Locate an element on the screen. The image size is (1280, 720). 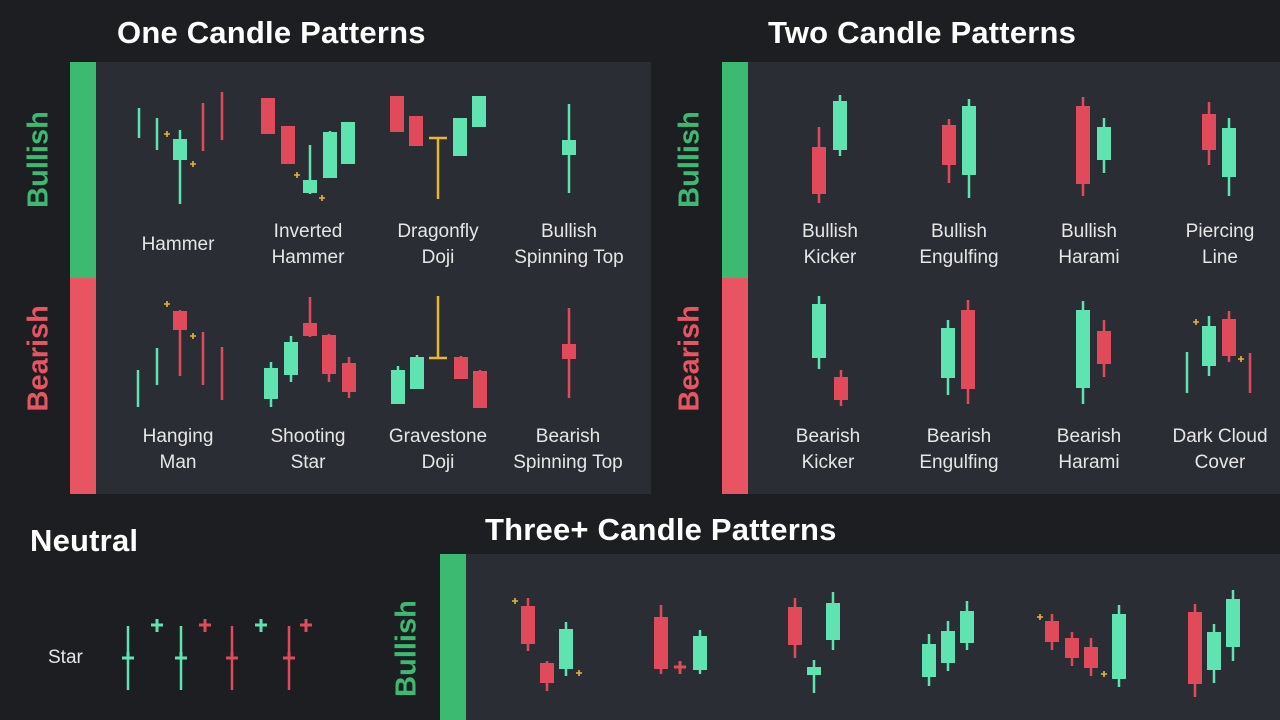
pattern-label-shooting-star: Shooting Star is located at coordinates (308, 449).